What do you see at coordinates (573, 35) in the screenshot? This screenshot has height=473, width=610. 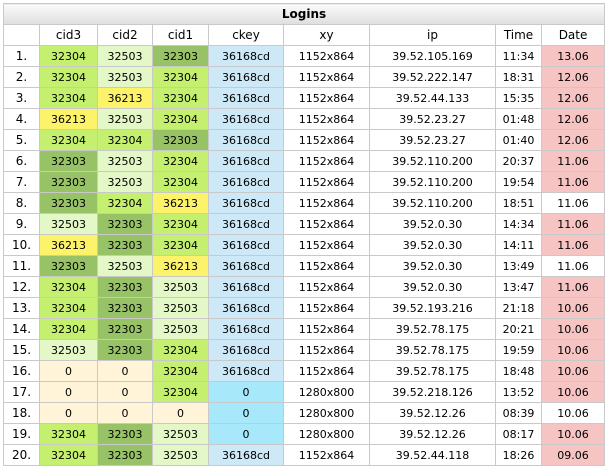 I see `date-header: Date` at bounding box center [573, 35].